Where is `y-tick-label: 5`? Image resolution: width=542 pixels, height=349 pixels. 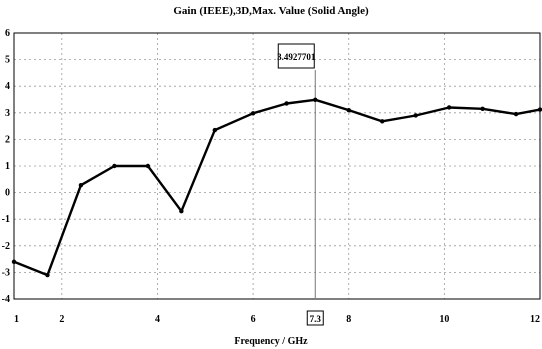
y-tick-label: 5 is located at coordinates (7, 60).